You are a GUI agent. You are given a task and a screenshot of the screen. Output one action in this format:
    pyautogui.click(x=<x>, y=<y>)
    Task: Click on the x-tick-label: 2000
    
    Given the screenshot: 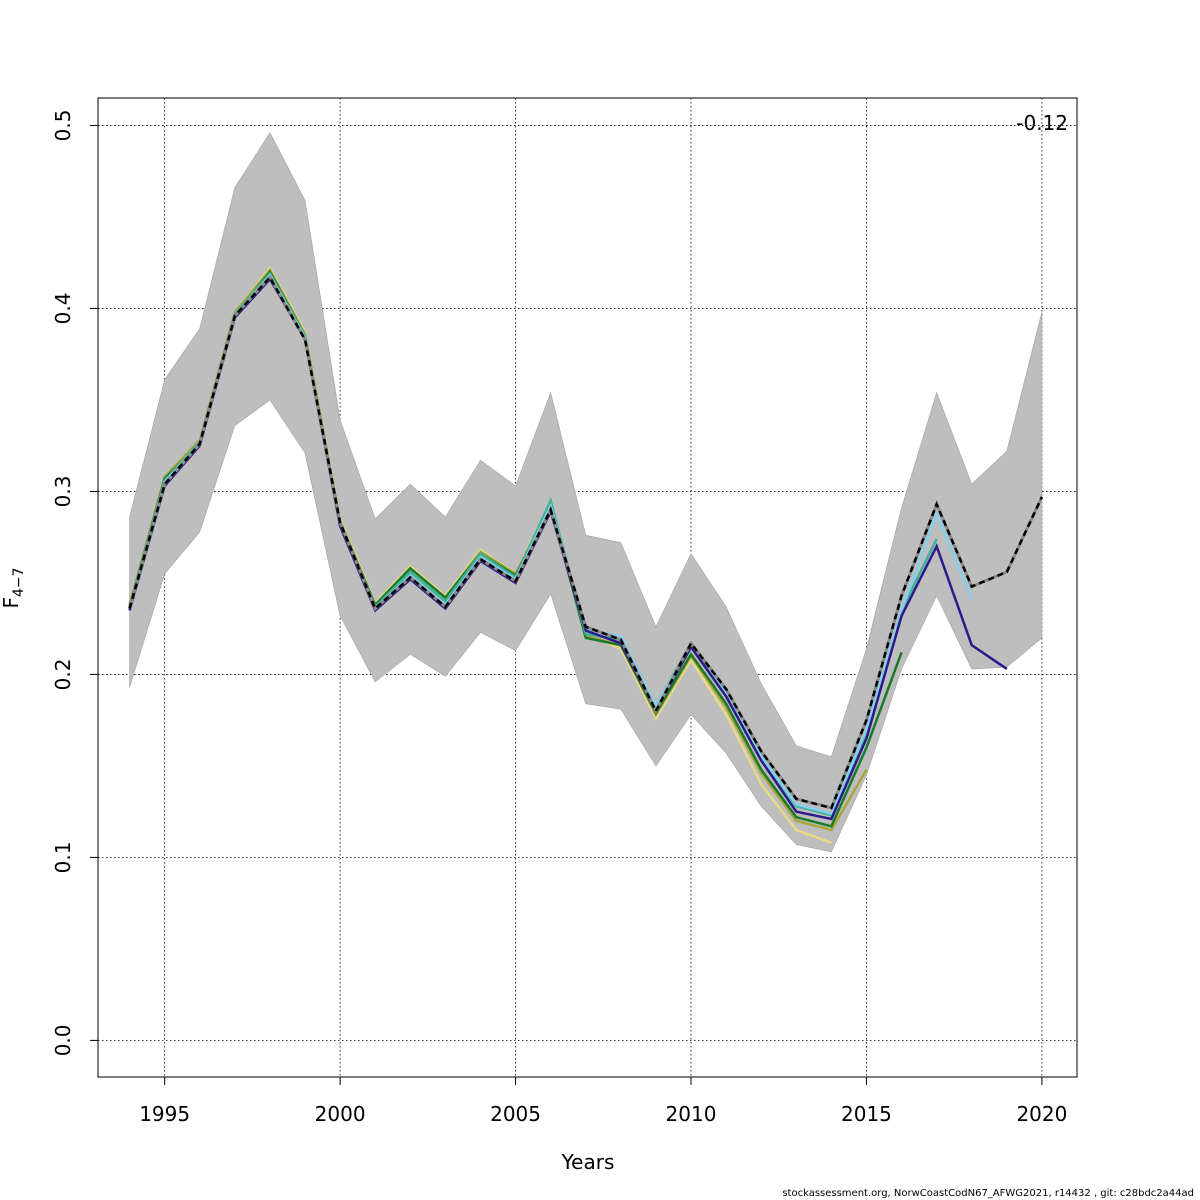 What is the action you would take?
    pyautogui.click(x=340, y=1114)
    